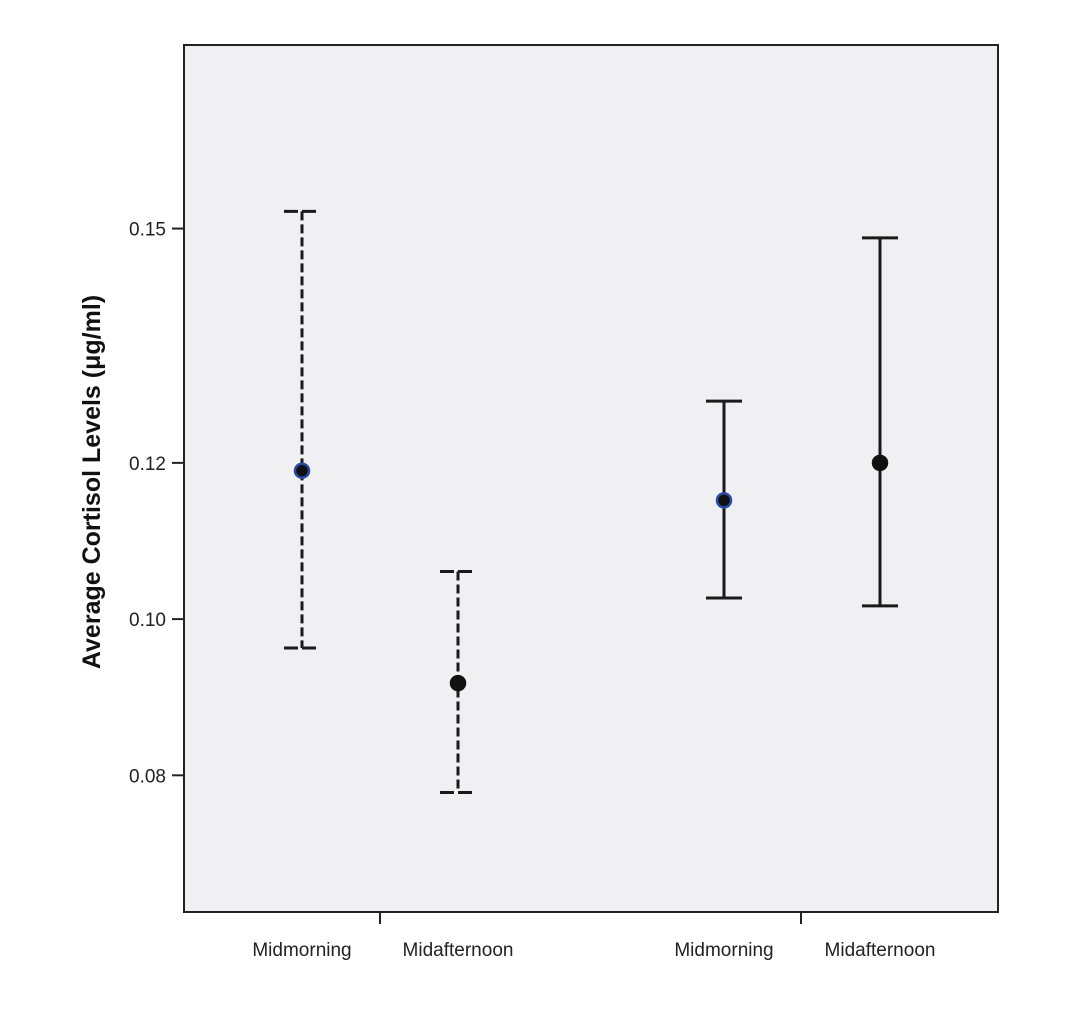 Image resolution: width=1084 pixels, height=1034 pixels. I want to click on y-tick-label: 0.12, so click(147, 464).